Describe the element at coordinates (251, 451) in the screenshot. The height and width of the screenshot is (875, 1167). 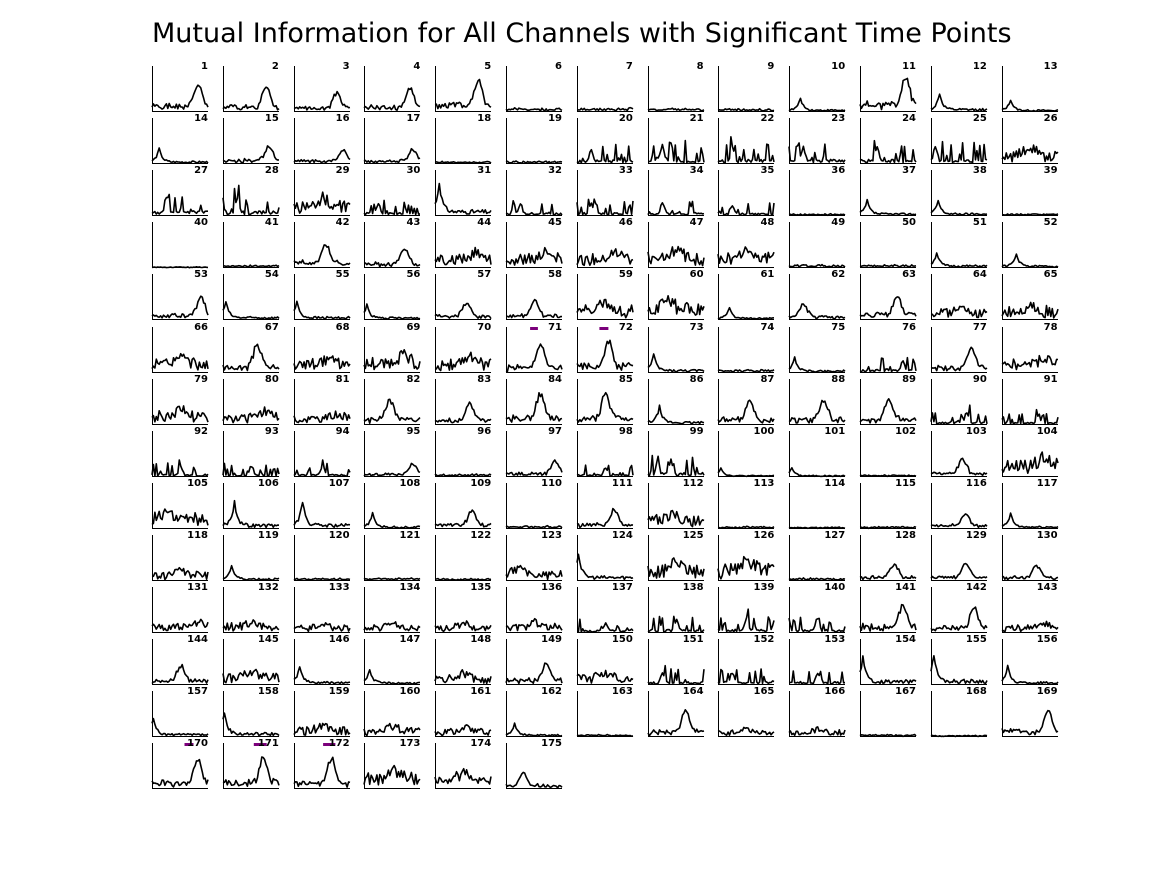
I see `channel-panel: 93` at that location.